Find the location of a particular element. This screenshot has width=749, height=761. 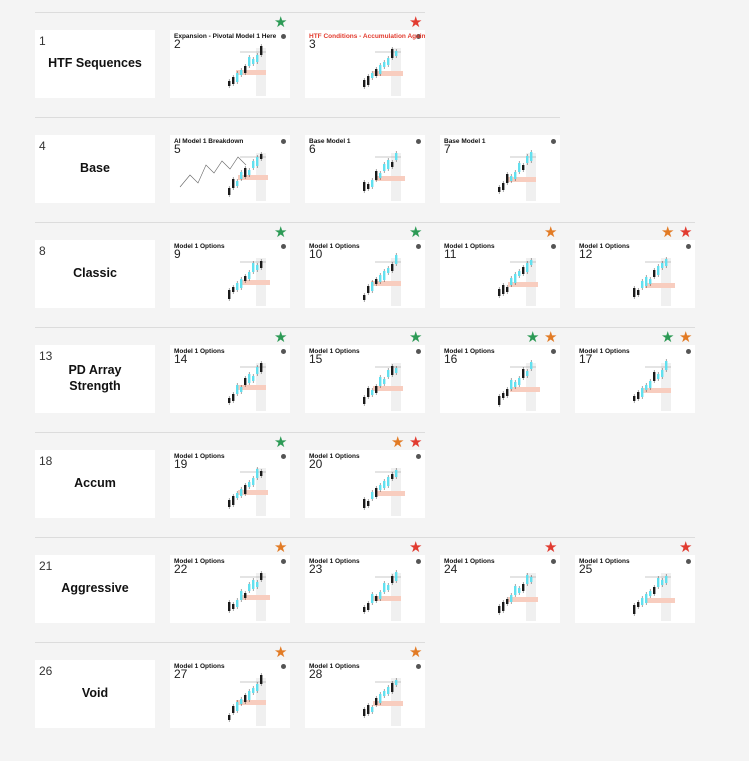

slide-thumbnail: 17 Model 1 Options is located at coordinates (635, 379).